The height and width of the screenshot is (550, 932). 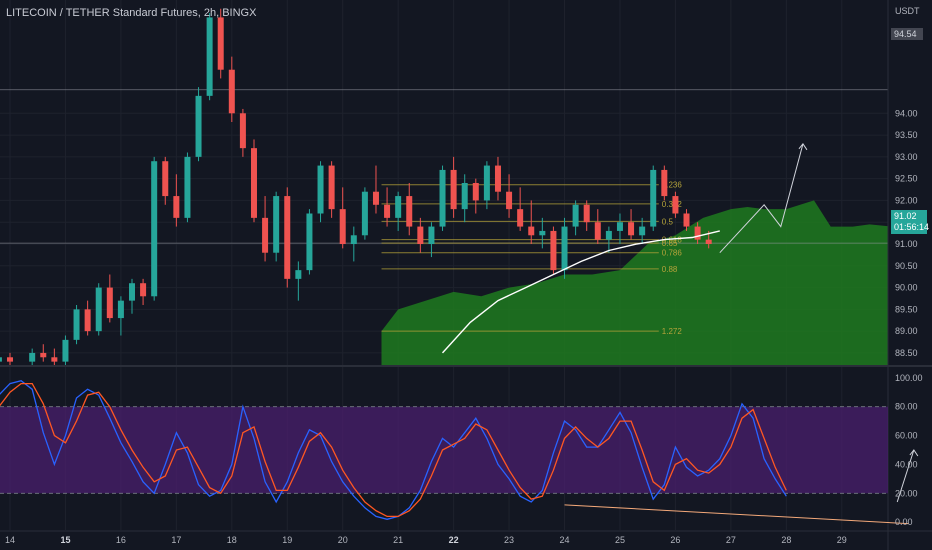 What do you see at coordinates (65, 540) in the screenshot?
I see `time-tick-label: 15` at bounding box center [65, 540].